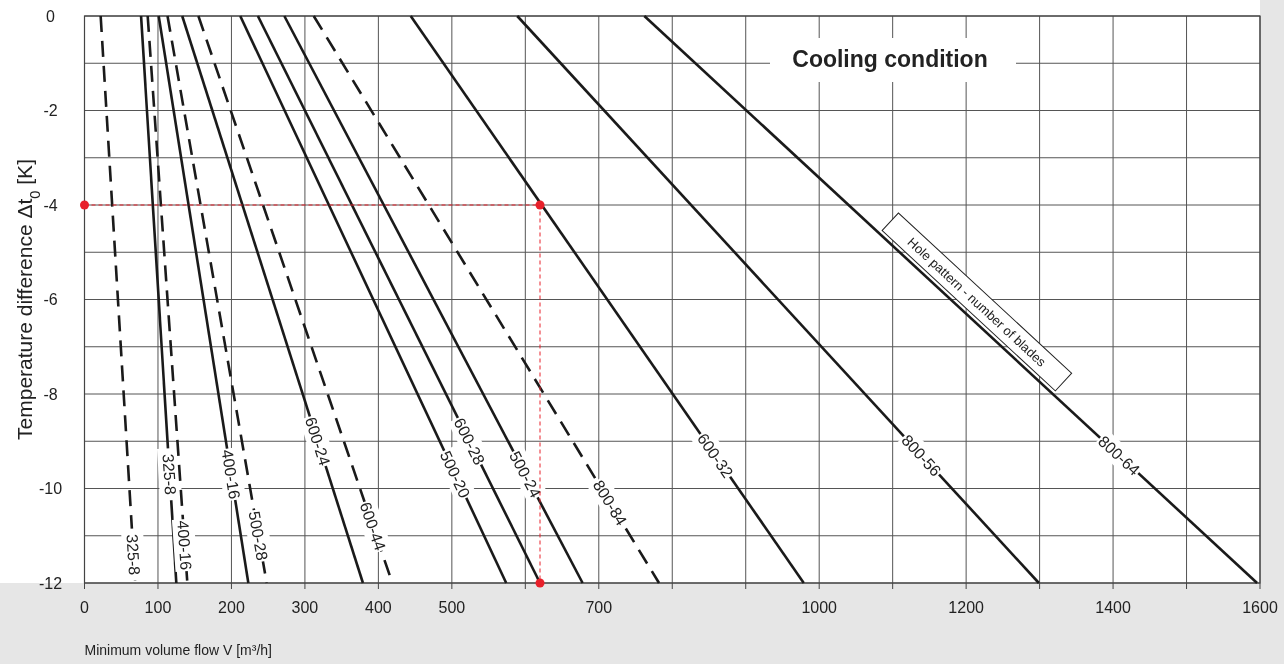  Describe the element at coordinates (599, 607) in the screenshot. I see `x-tick-label: 700` at that location.